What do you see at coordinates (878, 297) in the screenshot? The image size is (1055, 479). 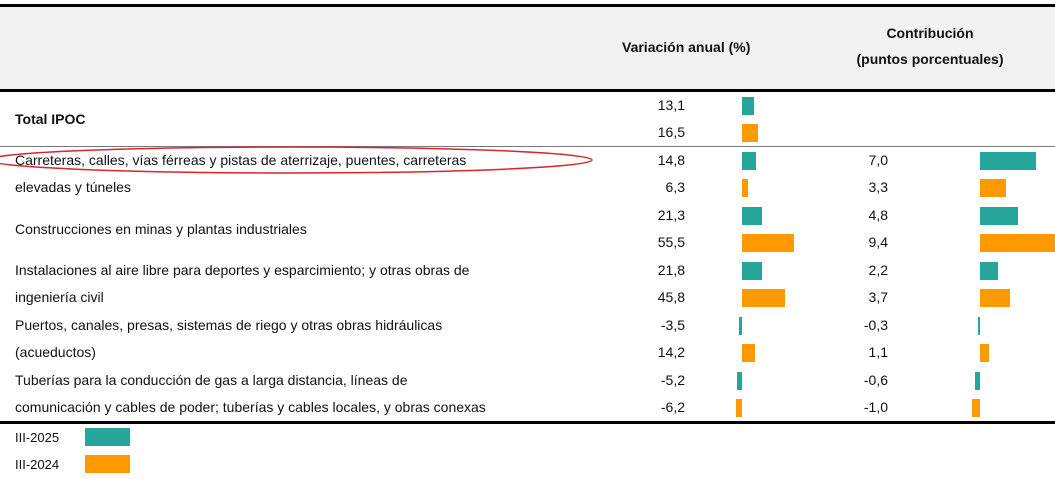 I see `contribution-label: 3,7` at bounding box center [878, 297].